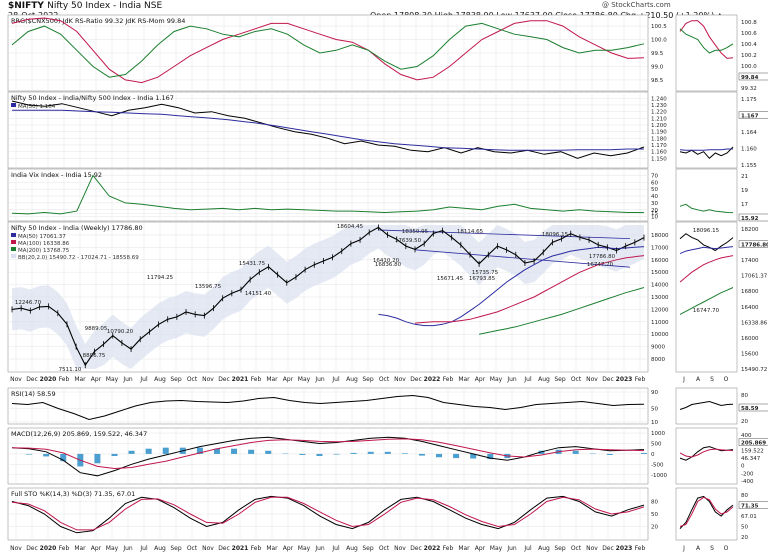 This screenshot has height=553, width=768. I want to click on symbol-title: $NIFTY Nifty 50 Index - India NSE, so click(85, 6).